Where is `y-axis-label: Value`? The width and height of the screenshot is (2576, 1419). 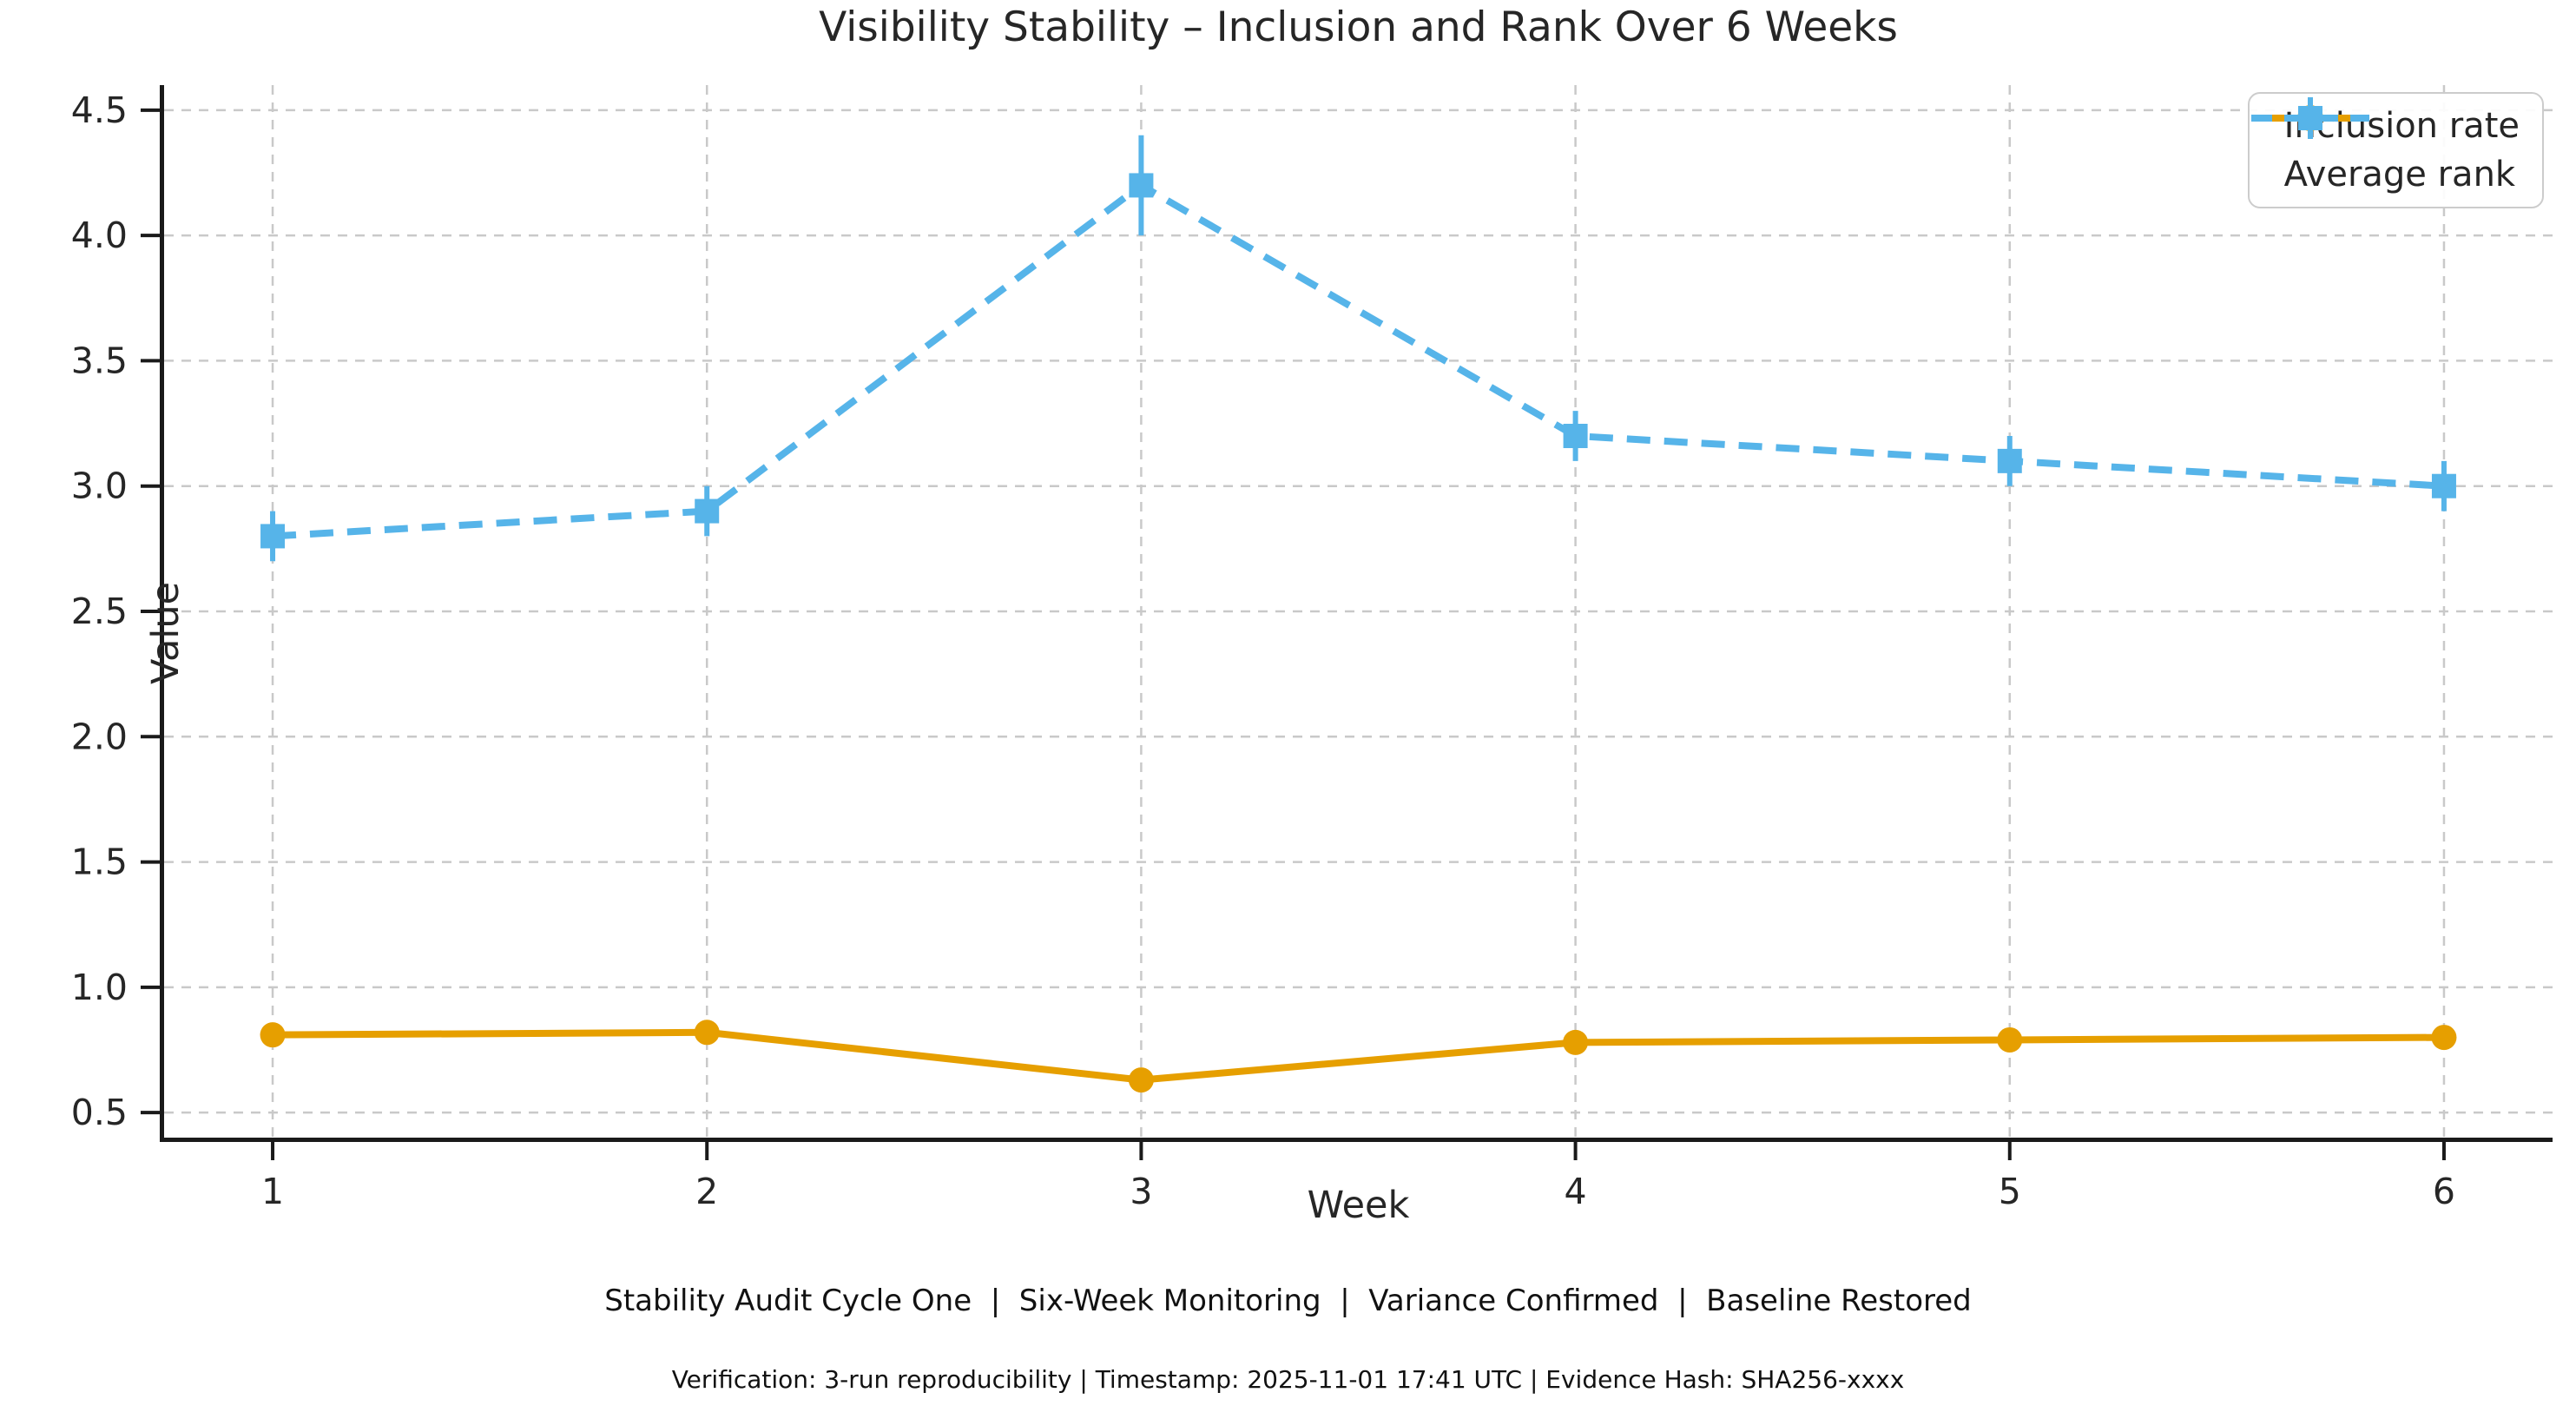
y-axis-label: Value is located at coordinates (166, 633).